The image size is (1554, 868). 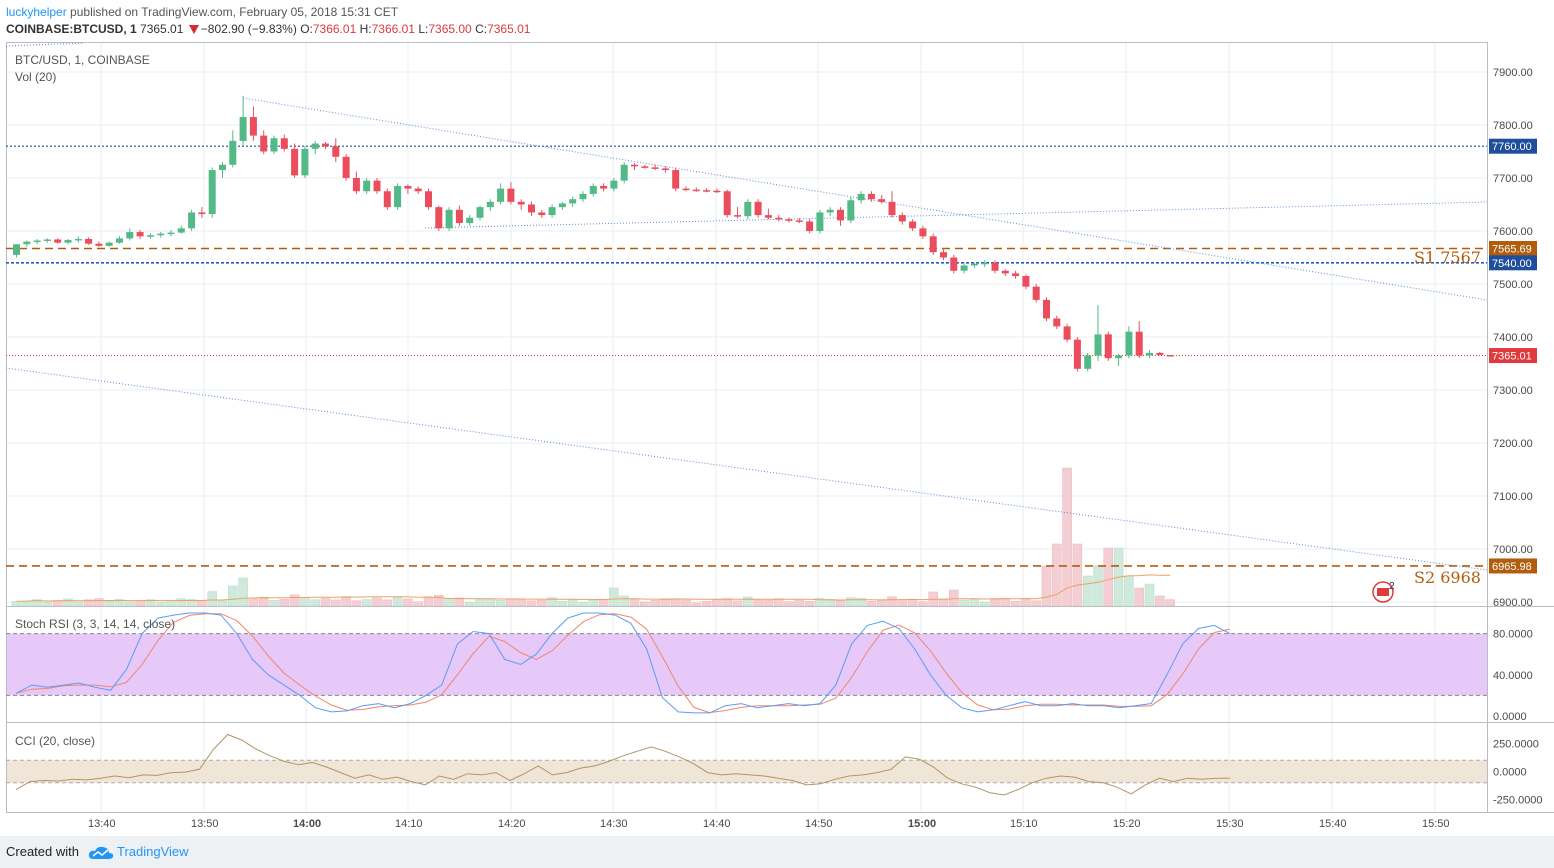 What do you see at coordinates (1513, 338) in the screenshot?
I see `price-axis-tick-label: 7400.00` at bounding box center [1513, 338].